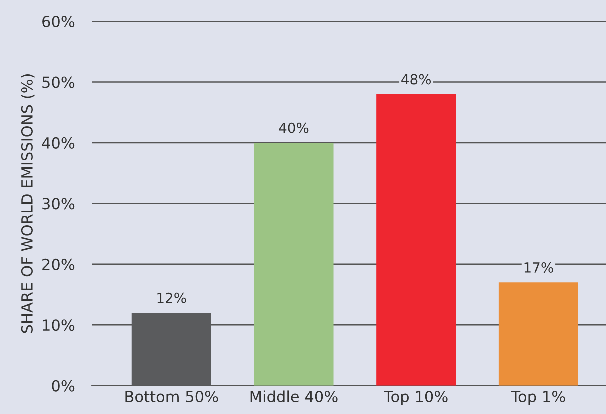 This screenshot has height=414, width=606. What do you see at coordinates (294, 128) in the screenshot?
I see `data-label: 40%` at bounding box center [294, 128].